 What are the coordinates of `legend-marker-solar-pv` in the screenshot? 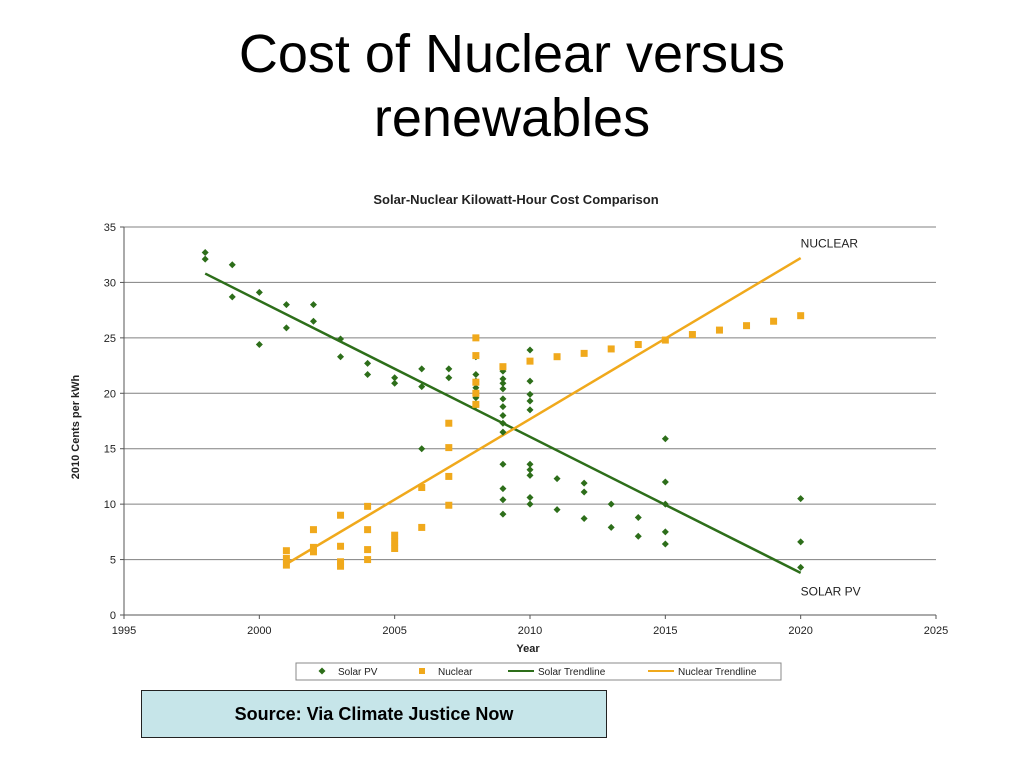 It's located at (322, 671).